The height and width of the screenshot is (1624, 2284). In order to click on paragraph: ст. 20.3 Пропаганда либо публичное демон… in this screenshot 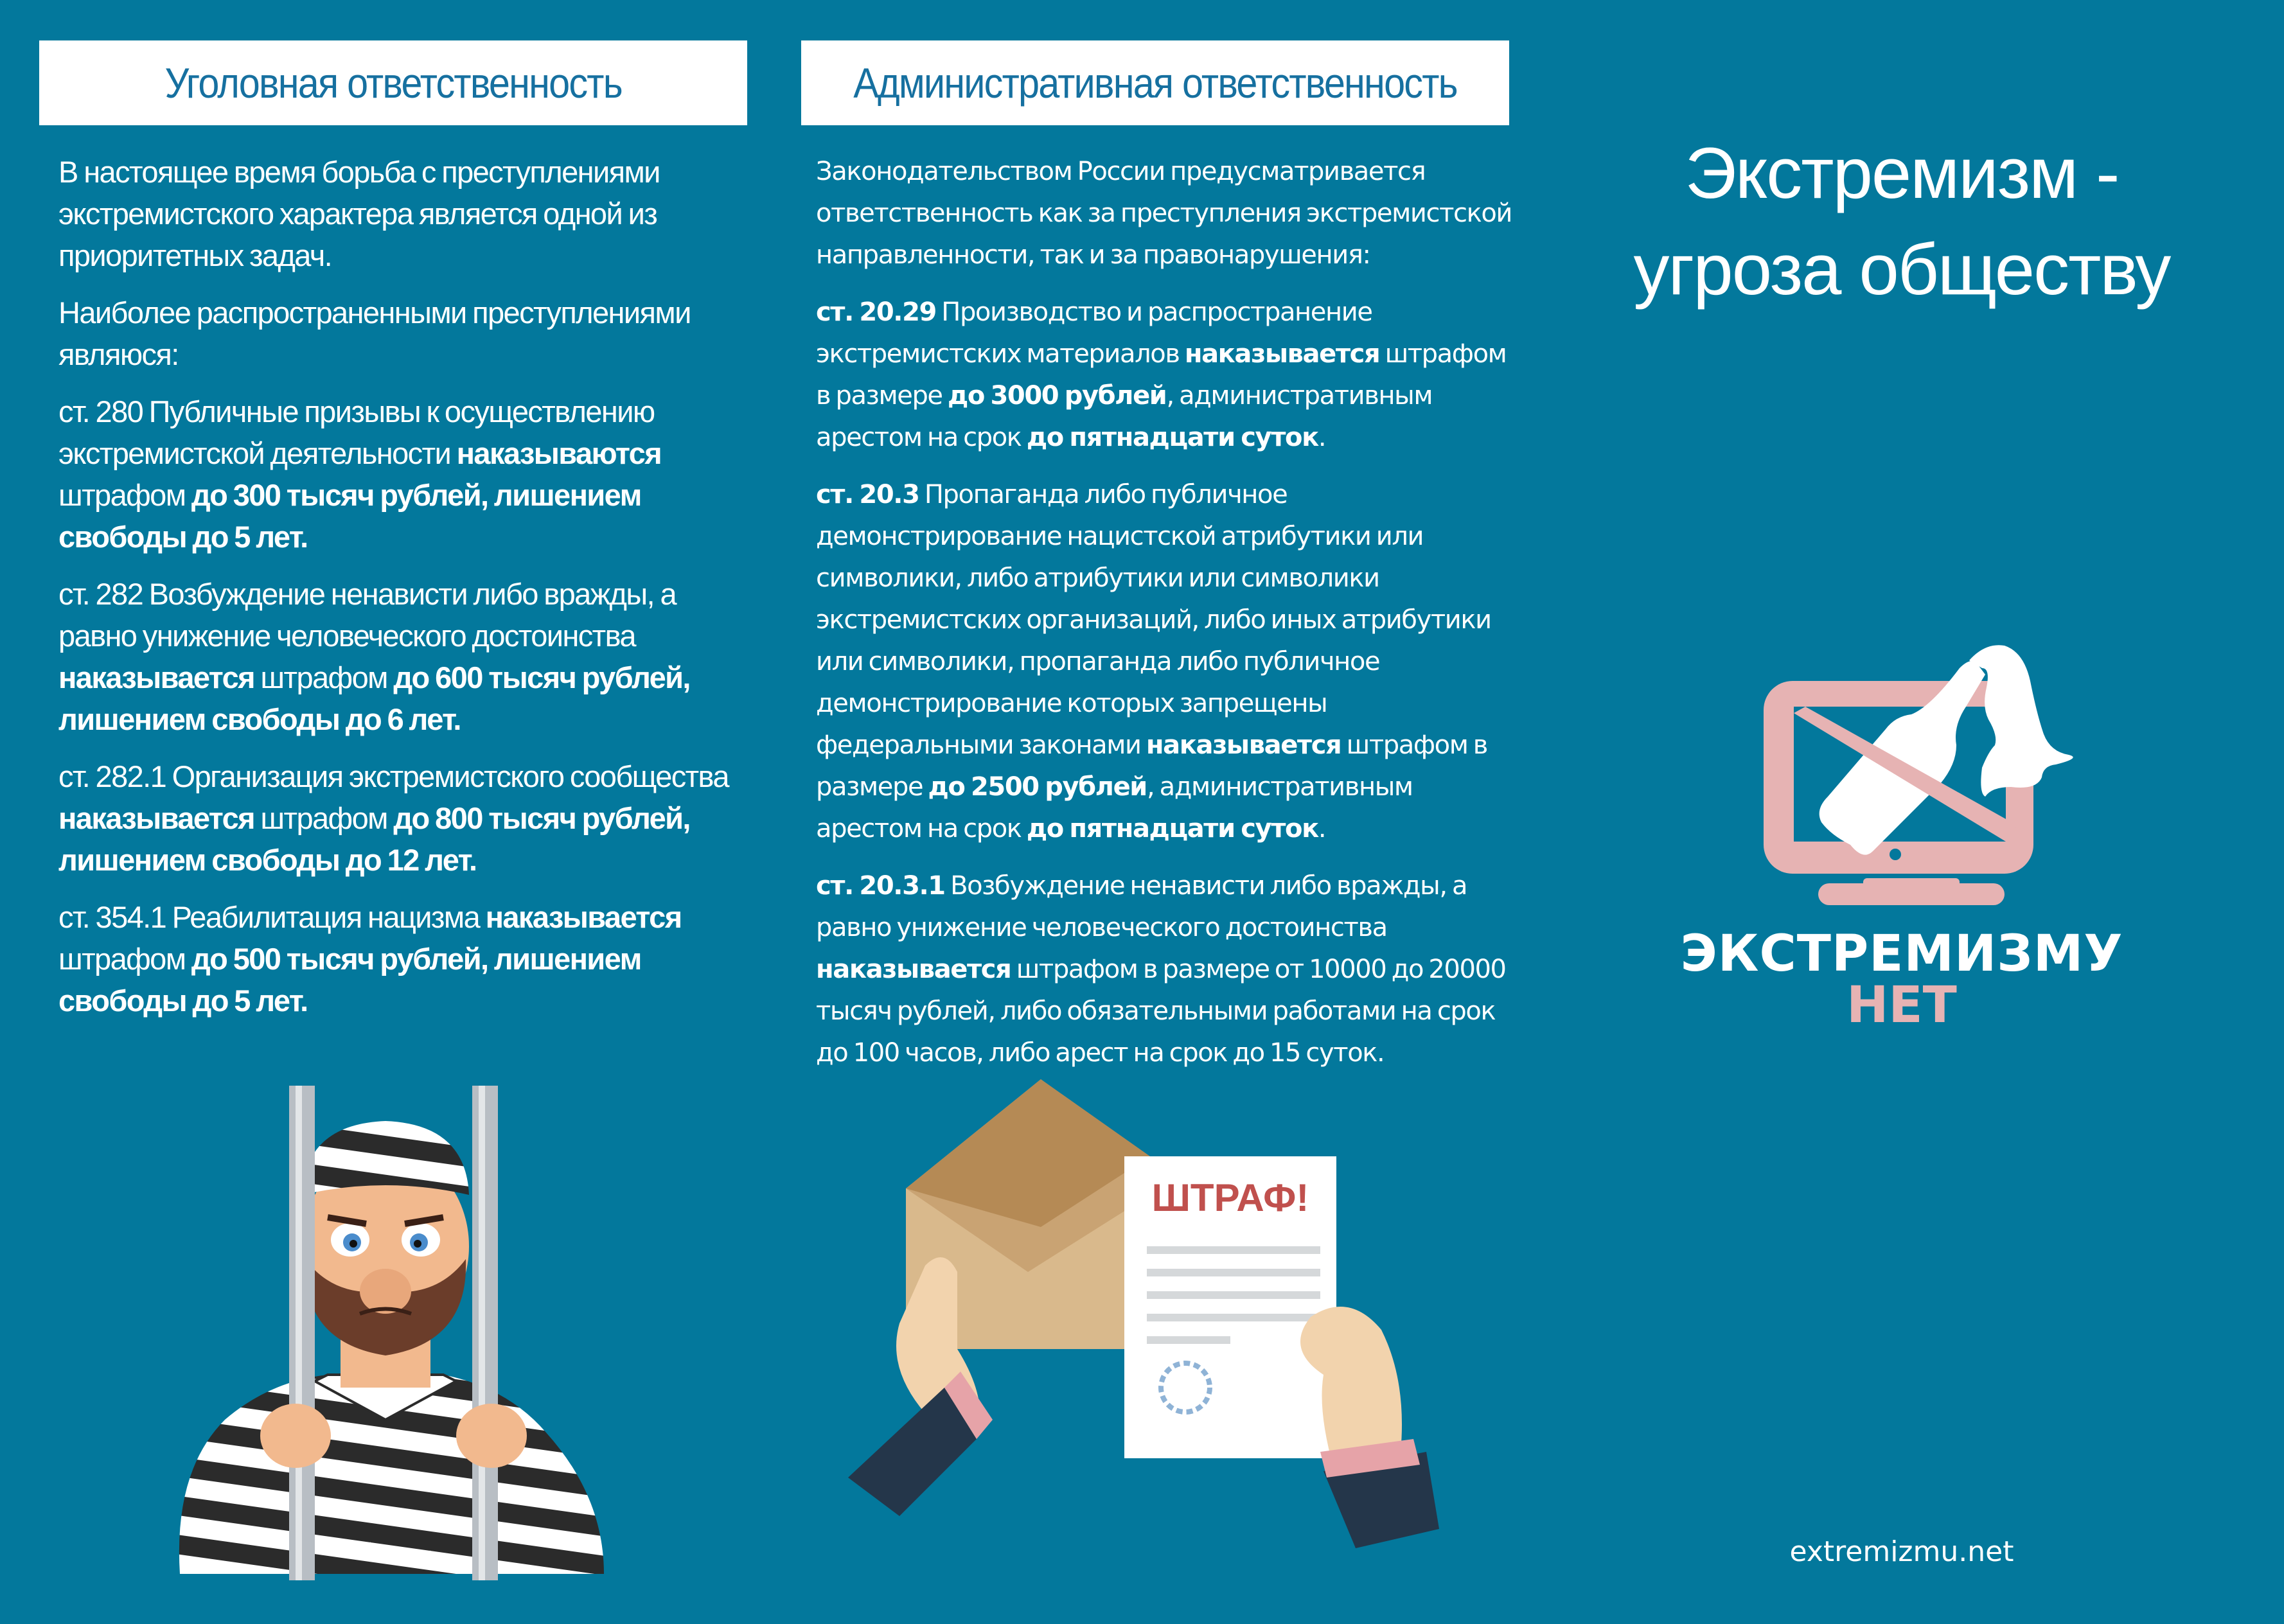, I will do `click(1166, 662)`.